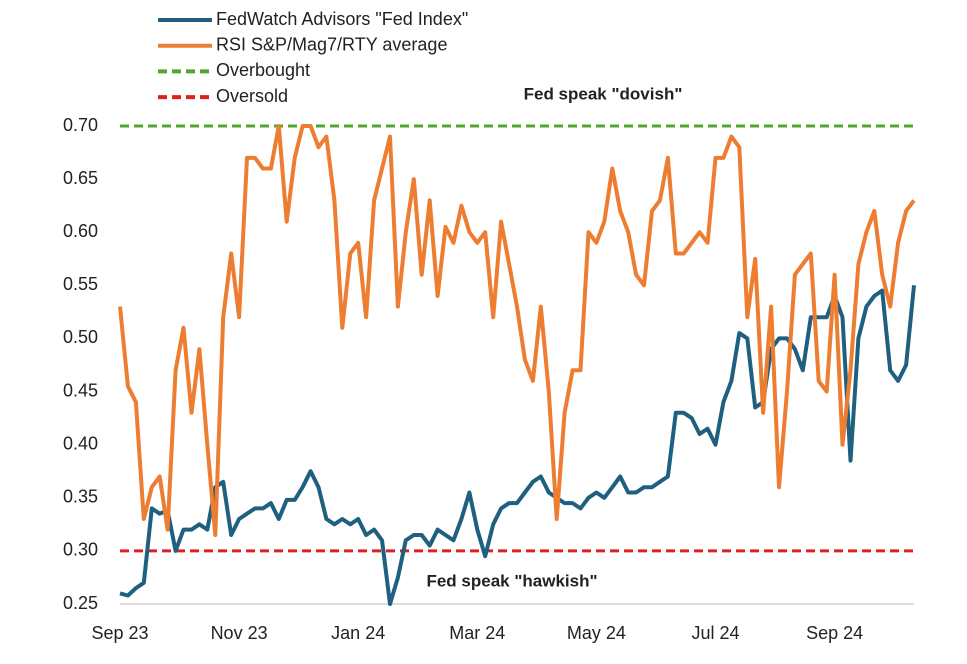  Describe the element at coordinates (342, 19) in the screenshot. I see `legend-label: FedWatch Advisors "Fed Index"` at that location.